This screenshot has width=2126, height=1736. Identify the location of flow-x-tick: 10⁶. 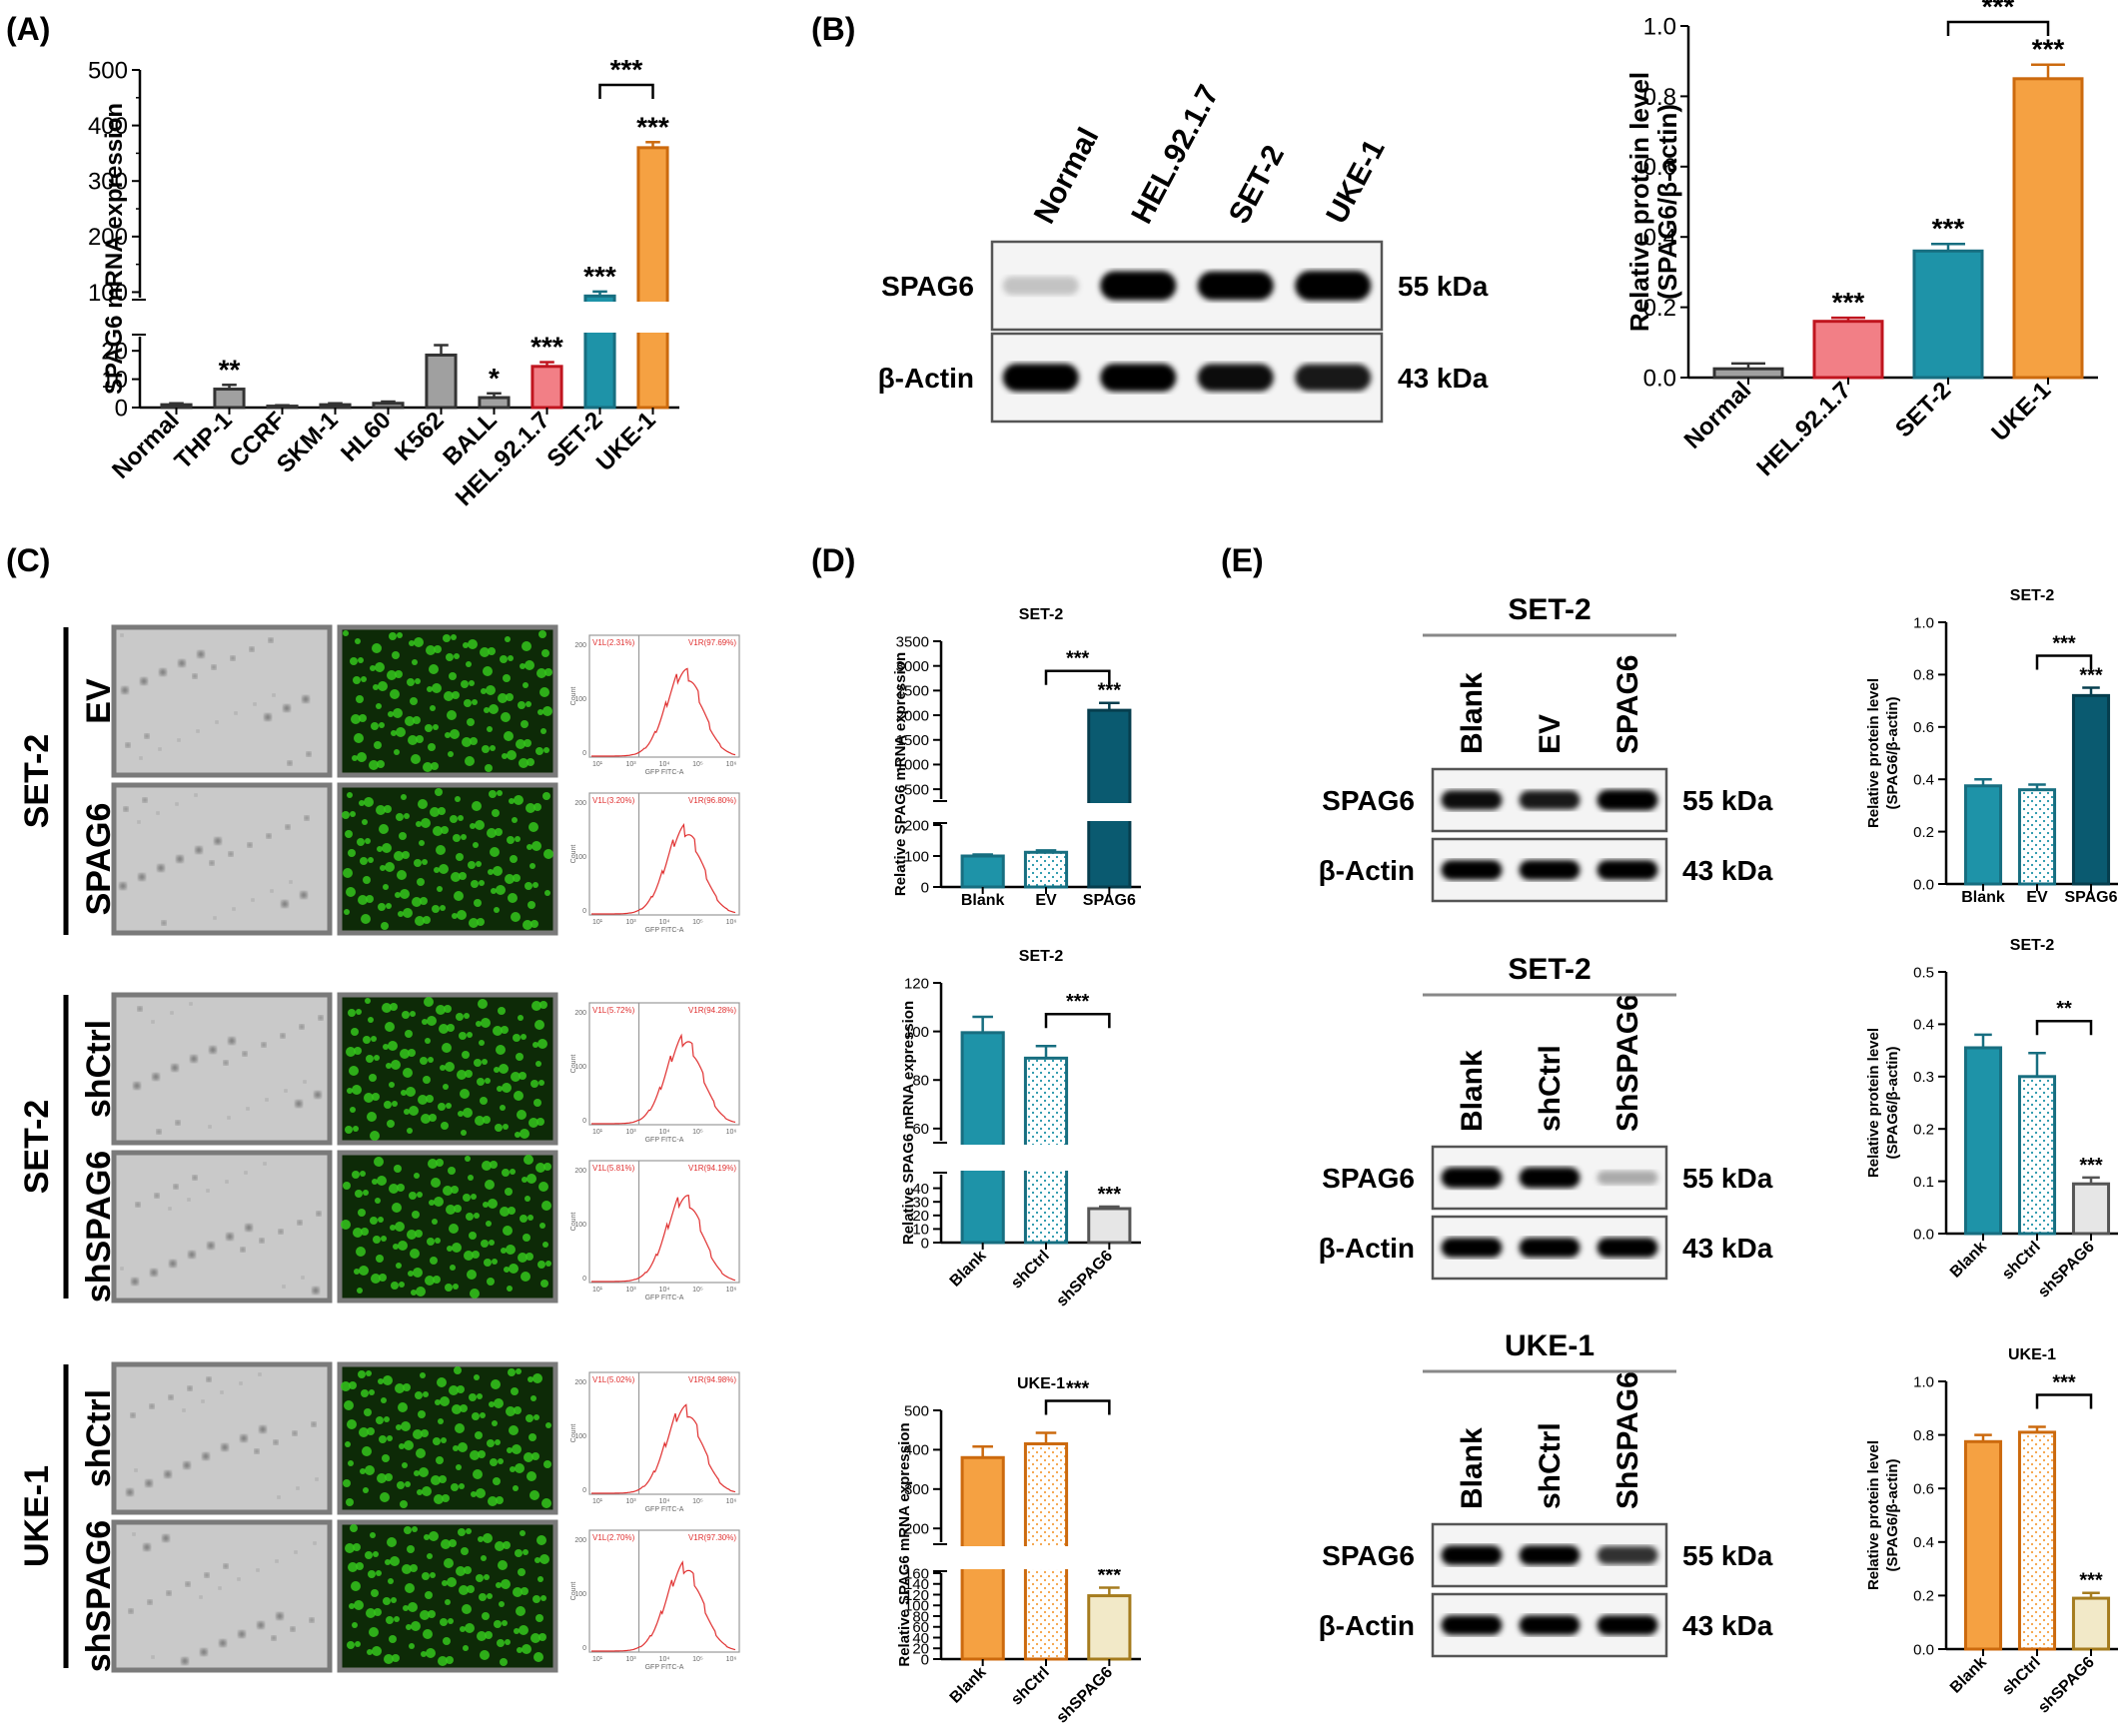
(731, 922).